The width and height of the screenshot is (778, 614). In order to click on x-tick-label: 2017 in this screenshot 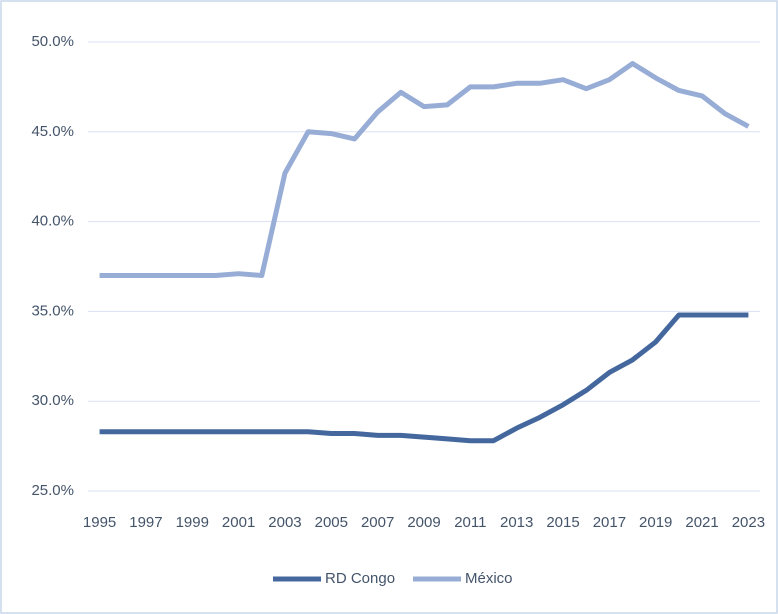, I will do `click(609, 522)`.